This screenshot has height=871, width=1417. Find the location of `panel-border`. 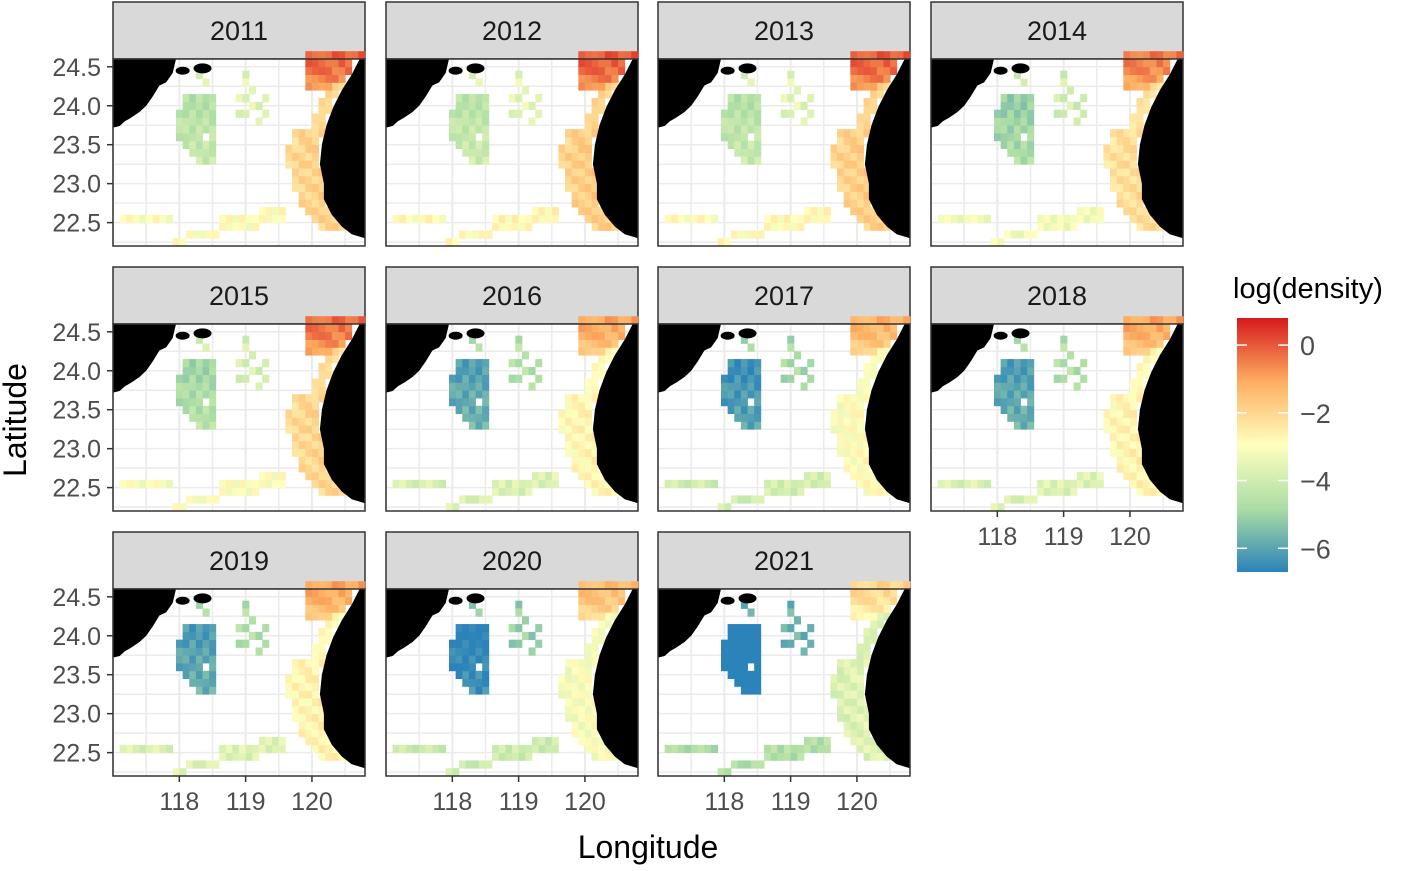

panel-border is located at coordinates (512, 682).